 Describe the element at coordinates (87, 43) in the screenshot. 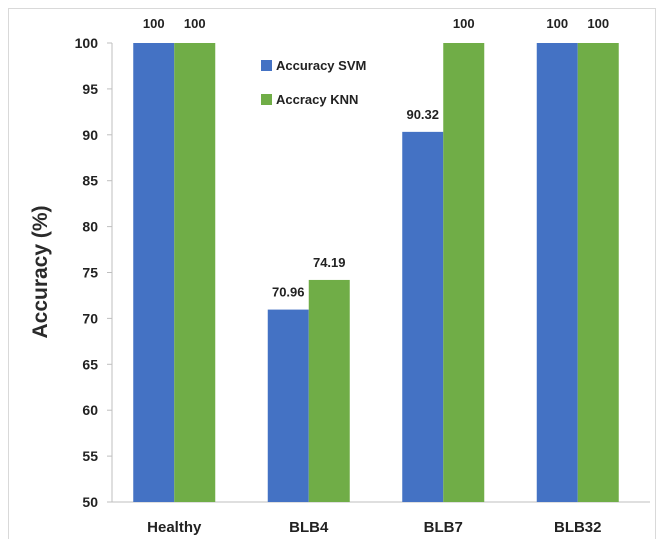

I see `y-tick-label: 100` at that location.